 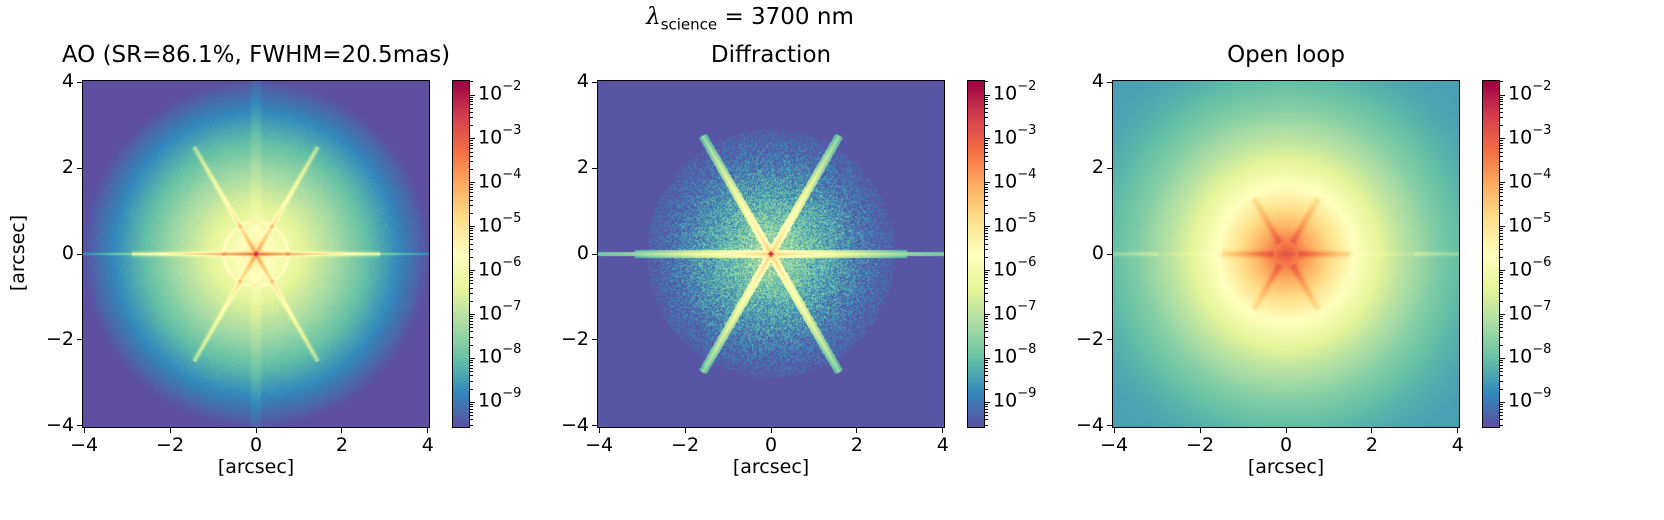 What do you see at coordinates (256, 254) in the screenshot?
I see `psf-image-ao` at bounding box center [256, 254].